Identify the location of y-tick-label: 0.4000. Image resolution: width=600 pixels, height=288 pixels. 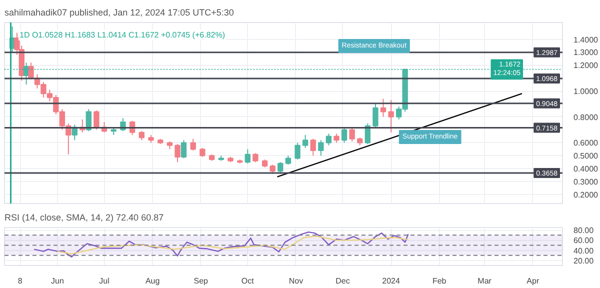
(586, 169).